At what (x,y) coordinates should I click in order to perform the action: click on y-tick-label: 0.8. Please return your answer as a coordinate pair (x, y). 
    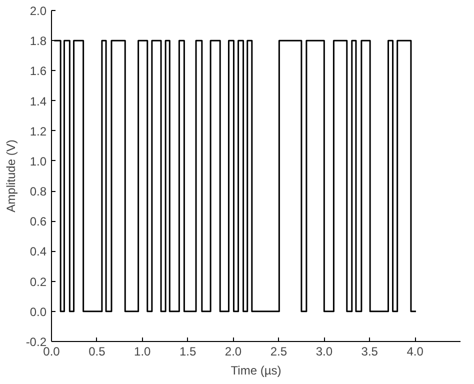
    Looking at the image, I should click on (38, 191).